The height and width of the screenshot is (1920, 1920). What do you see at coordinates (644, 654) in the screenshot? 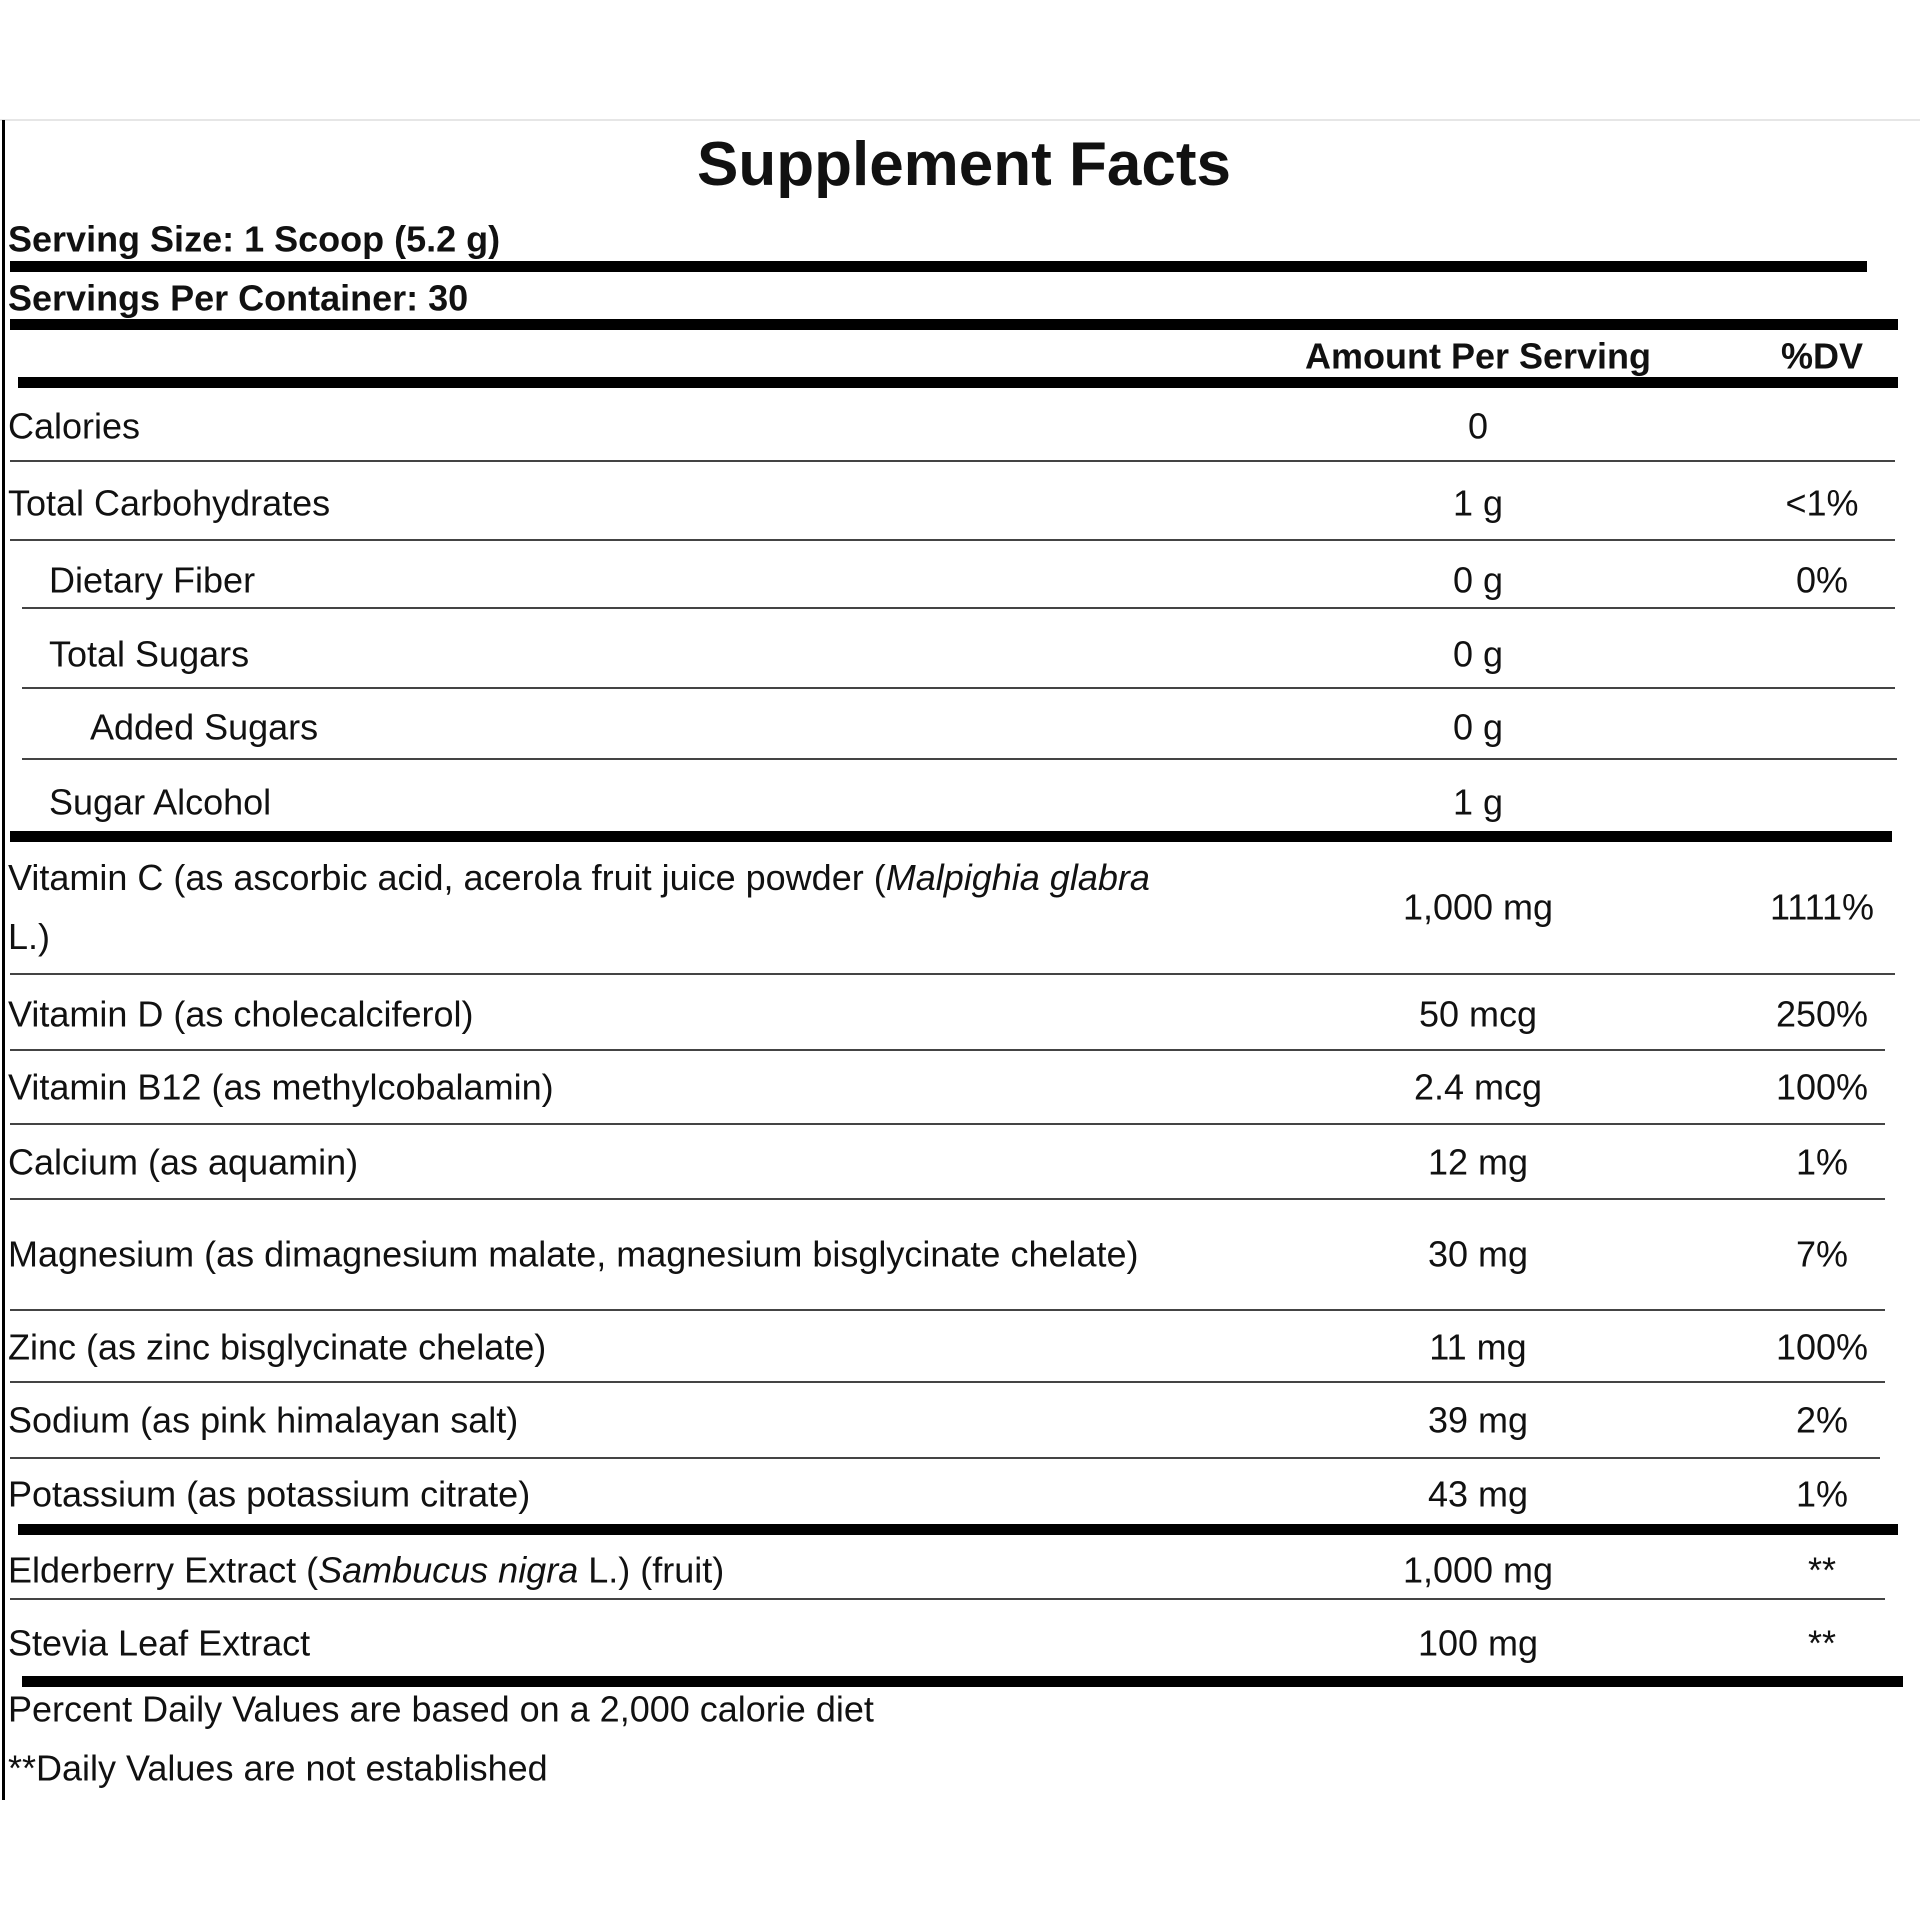
I see `row-name: Total Sugars` at bounding box center [644, 654].